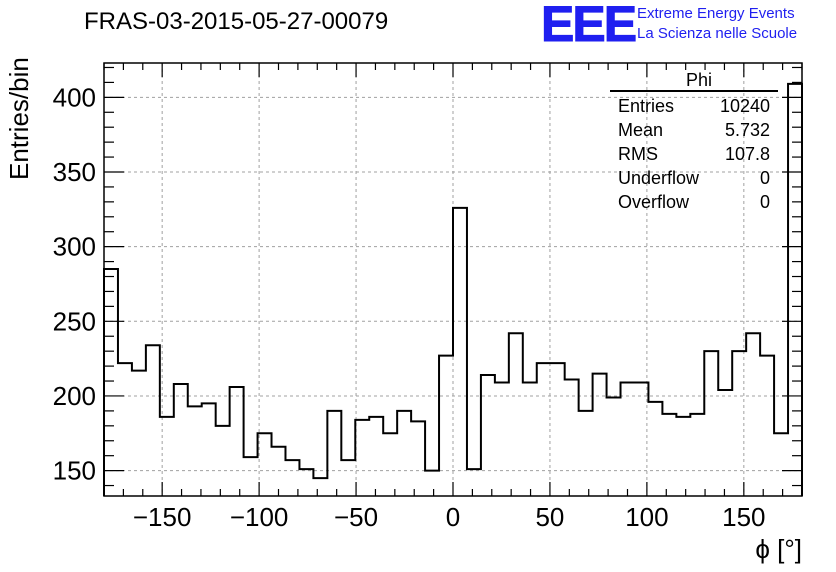 Image resolution: width=836 pixels, height=572 pixels. Describe the element at coordinates (778, 549) in the screenshot. I see `x-axis-label: ϕ [°]` at that location.